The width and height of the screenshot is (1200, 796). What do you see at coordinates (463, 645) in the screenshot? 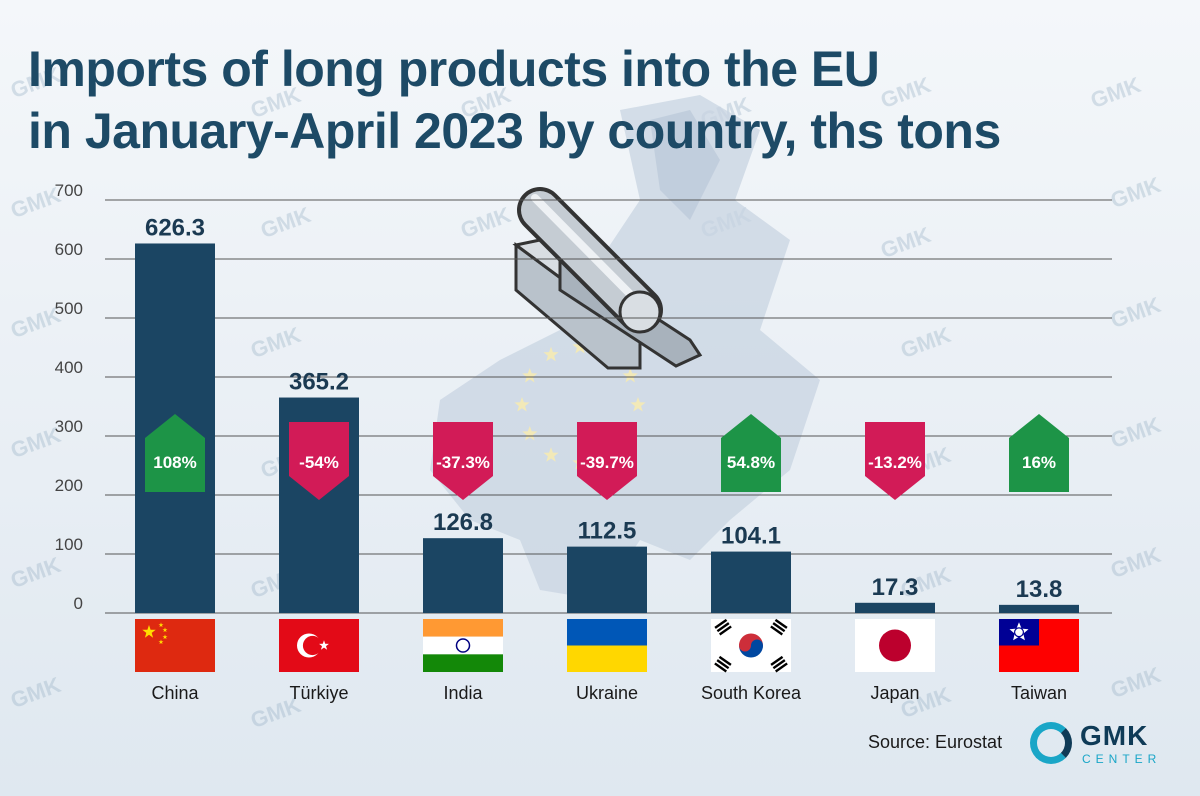
I see `india-flag-icon` at bounding box center [463, 645].